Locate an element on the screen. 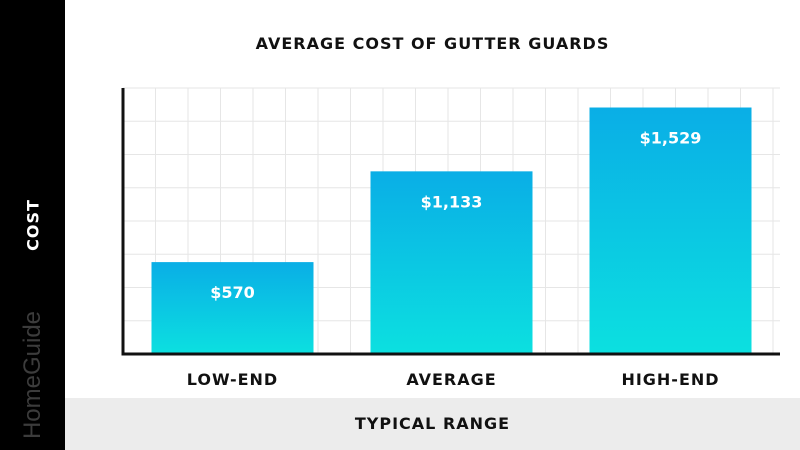 This screenshot has width=800, height=450. bar-high-end is located at coordinates (670, 230).